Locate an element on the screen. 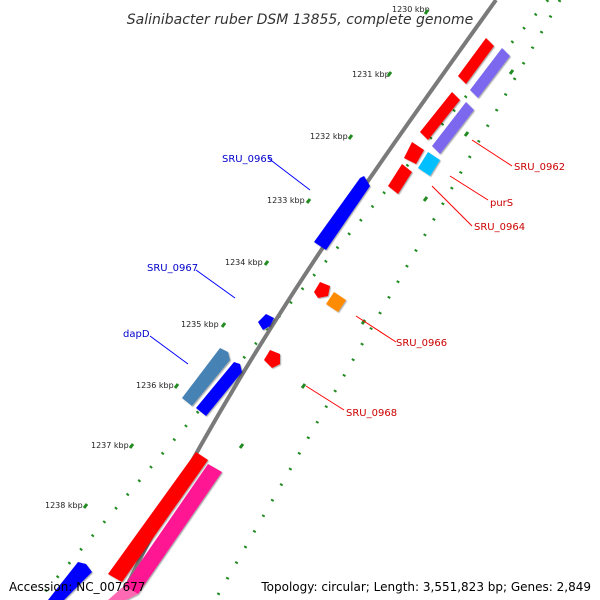 Image resolution: width=600 pixels, height=600 pixels. gene-purs is located at coordinates (429, 164).